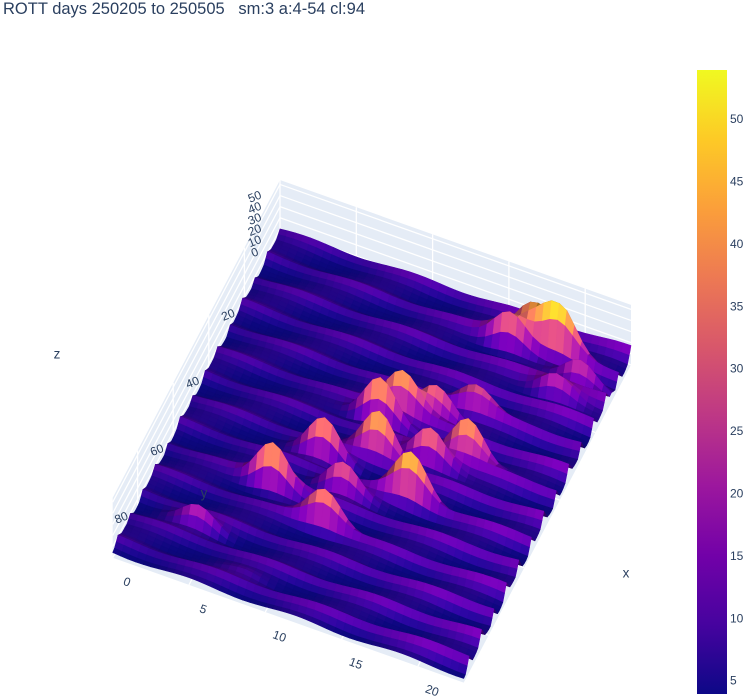  What do you see at coordinates (737, 431) in the screenshot?
I see `colorbar-tick-label: 25` at bounding box center [737, 431].